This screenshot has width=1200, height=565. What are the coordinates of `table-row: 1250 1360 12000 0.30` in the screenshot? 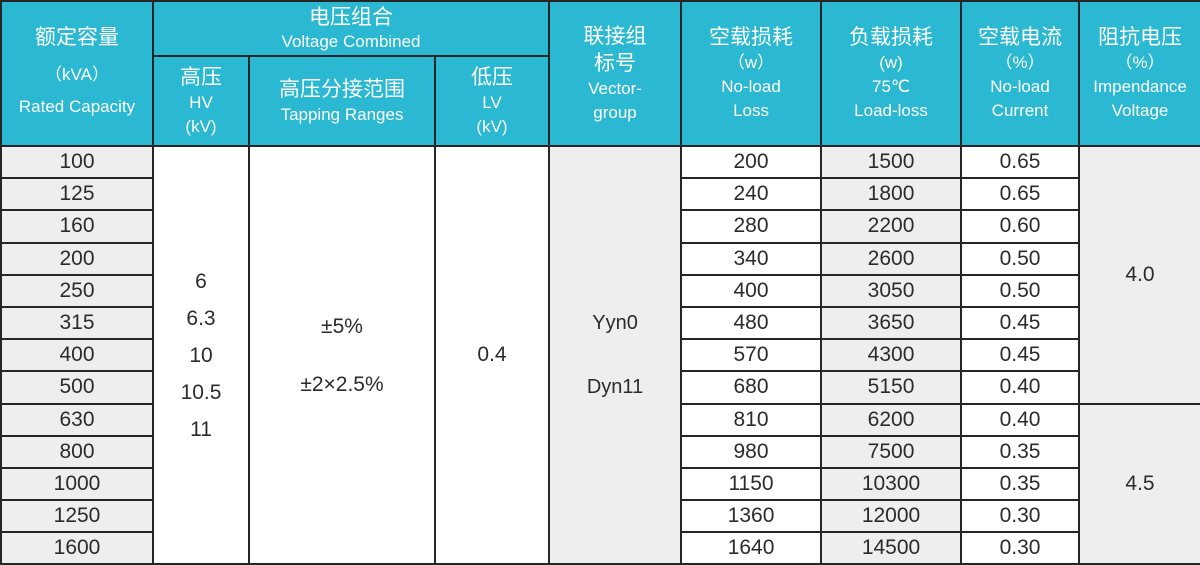 It's located at (600, 516).